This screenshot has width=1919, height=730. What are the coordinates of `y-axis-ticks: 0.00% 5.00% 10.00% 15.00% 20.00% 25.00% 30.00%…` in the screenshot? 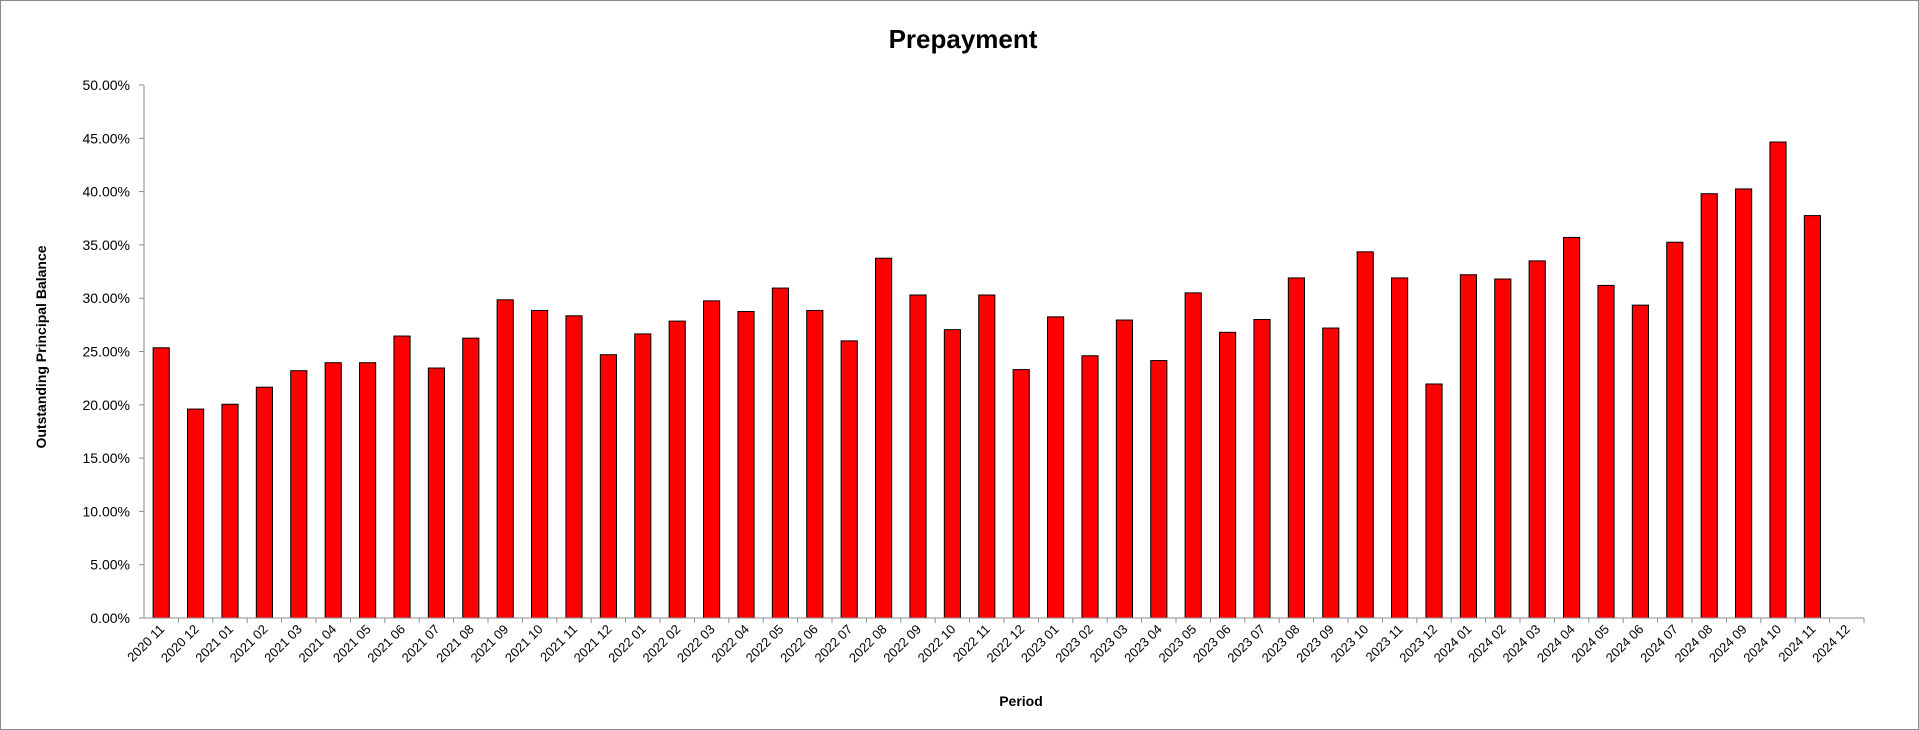 It's located at (113, 351).